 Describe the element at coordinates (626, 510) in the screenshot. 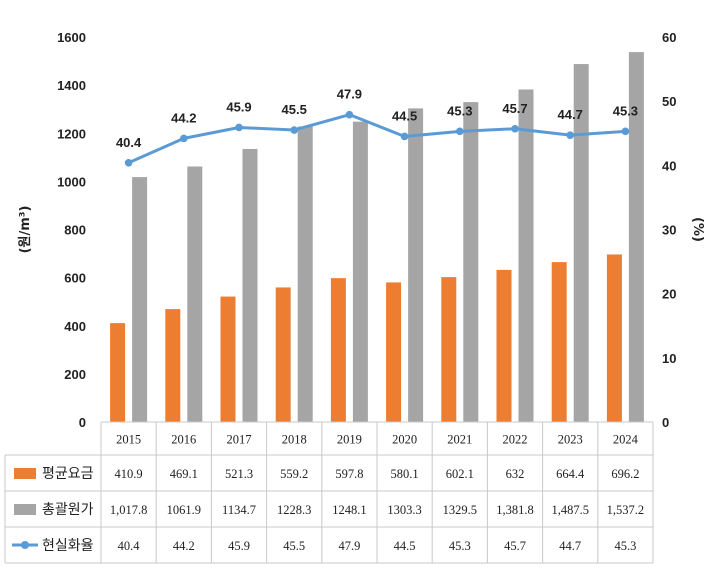

I see `table-cell: 1,537.2` at that location.